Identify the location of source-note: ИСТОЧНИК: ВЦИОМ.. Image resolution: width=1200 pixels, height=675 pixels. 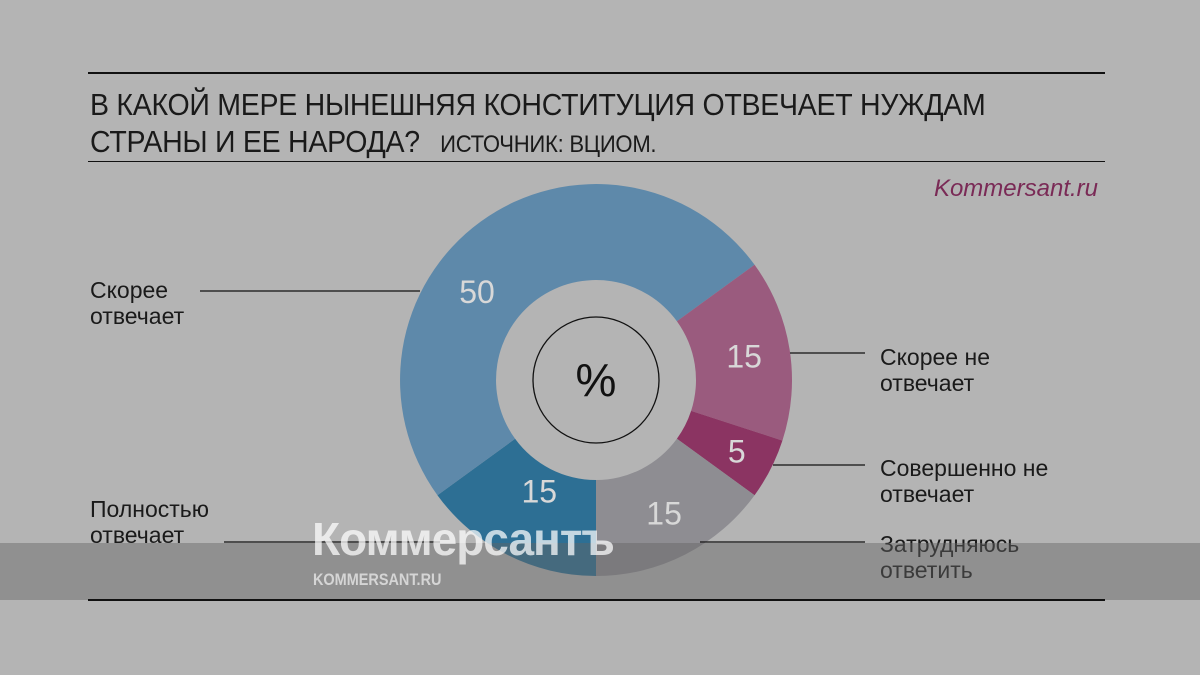
(548, 144).